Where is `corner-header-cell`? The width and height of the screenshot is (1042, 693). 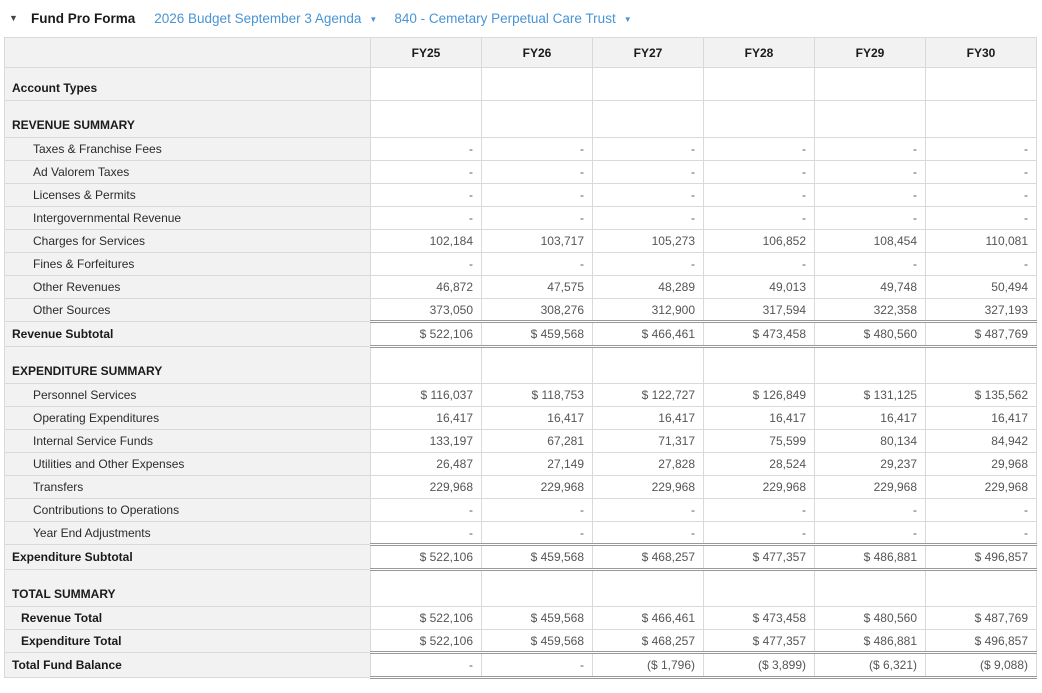 corner-header-cell is located at coordinates (187, 52).